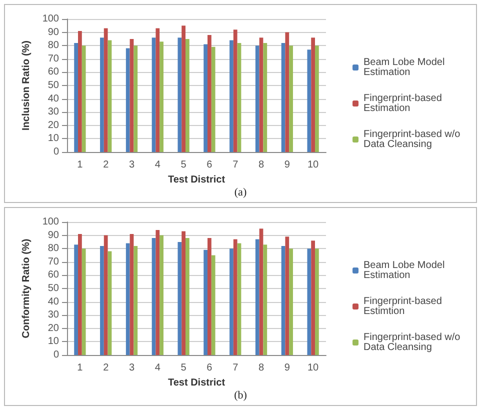 The image size is (481, 411). What do you see at coordinates (54, 112) in the screenshot?
I see `y-tick-label: 30` at bounding box center [54, 112].